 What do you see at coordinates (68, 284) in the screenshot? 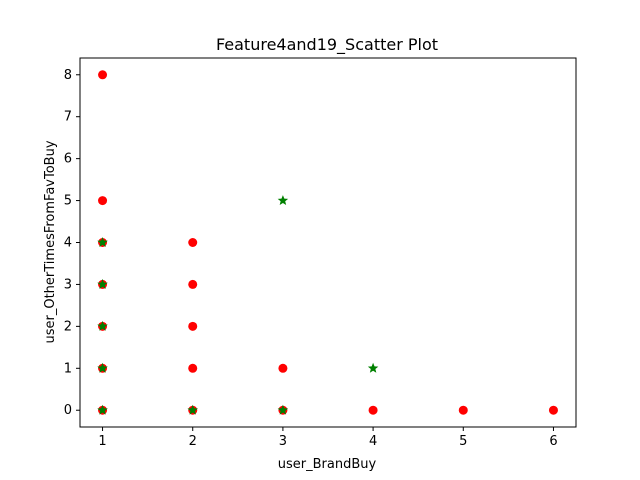
I see `y-tick-label: 3` at bounding box center [68, 284].